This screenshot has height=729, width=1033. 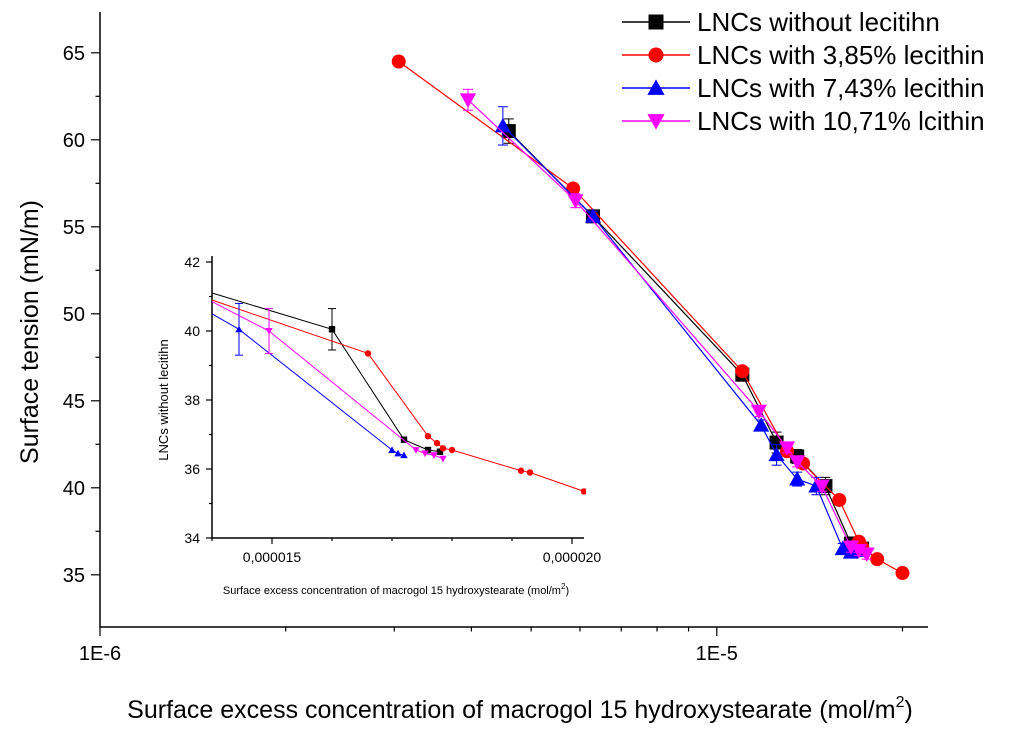 I want to click on main-x-axis-label-close: ), so click(x=909, y=710).